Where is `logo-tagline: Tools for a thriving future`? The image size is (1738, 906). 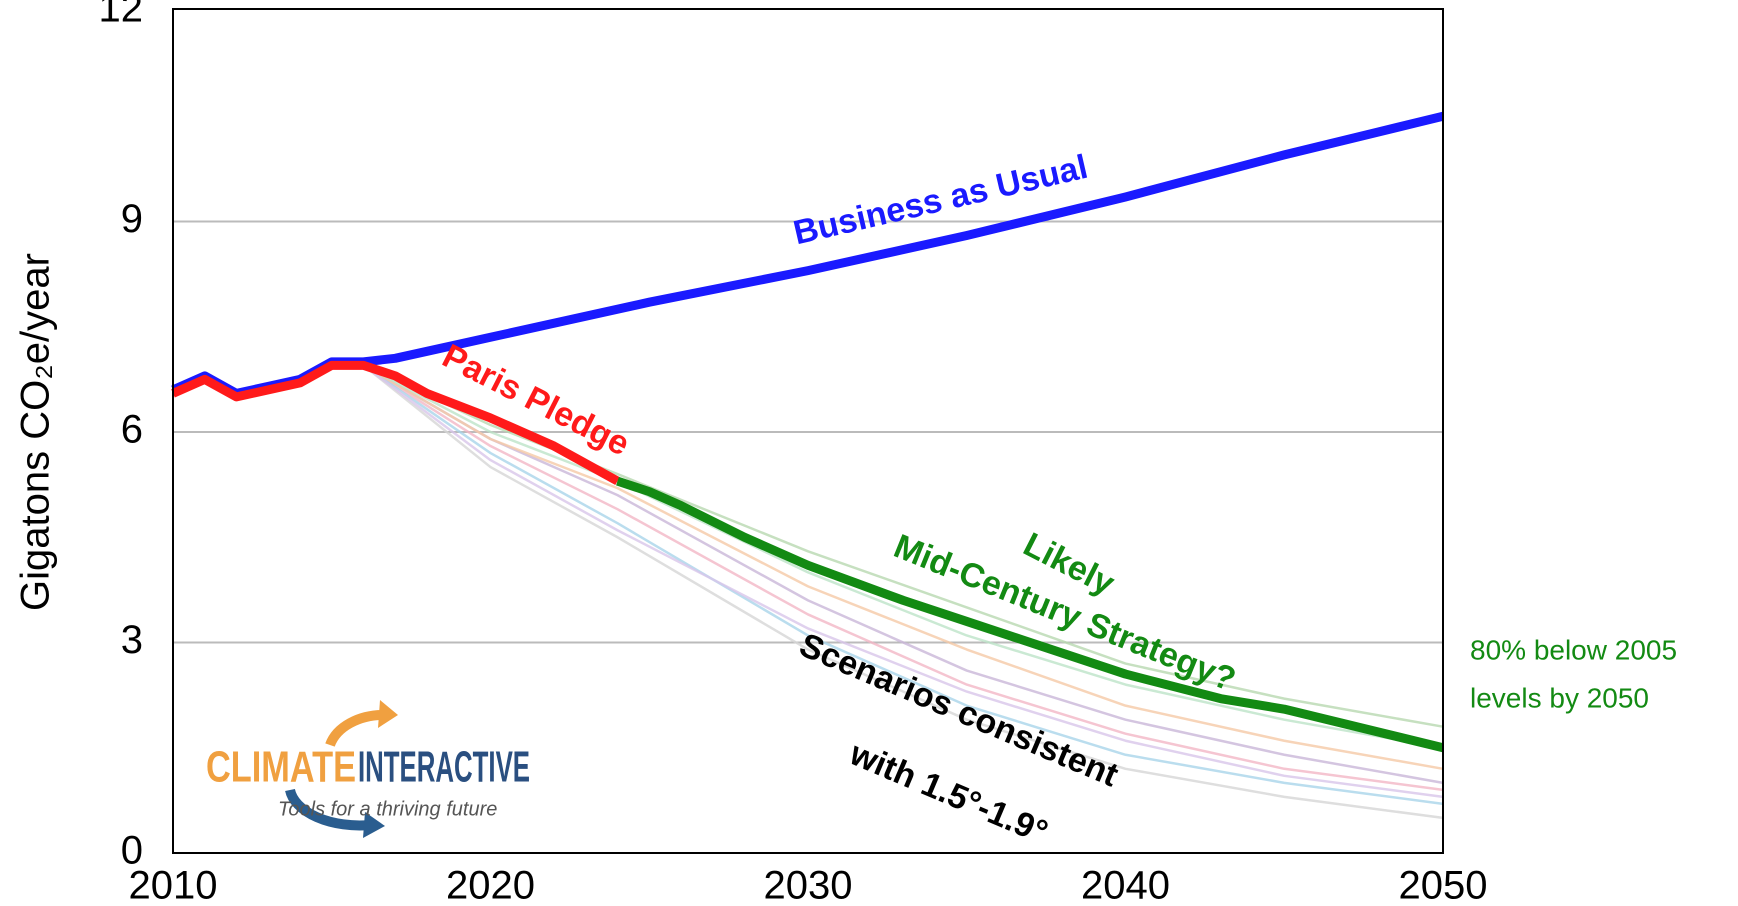 logo-tagline: Tools for a thriving future is located at coordinates (387, 809).